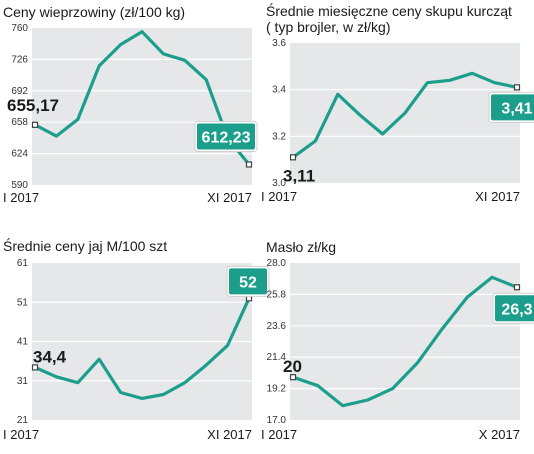 Image resolution: width=534 pixels, height=454 pixels. Describe the element at coordinates (19, 185) in the screenshot. I see `y-tick-label: 590` at that location.